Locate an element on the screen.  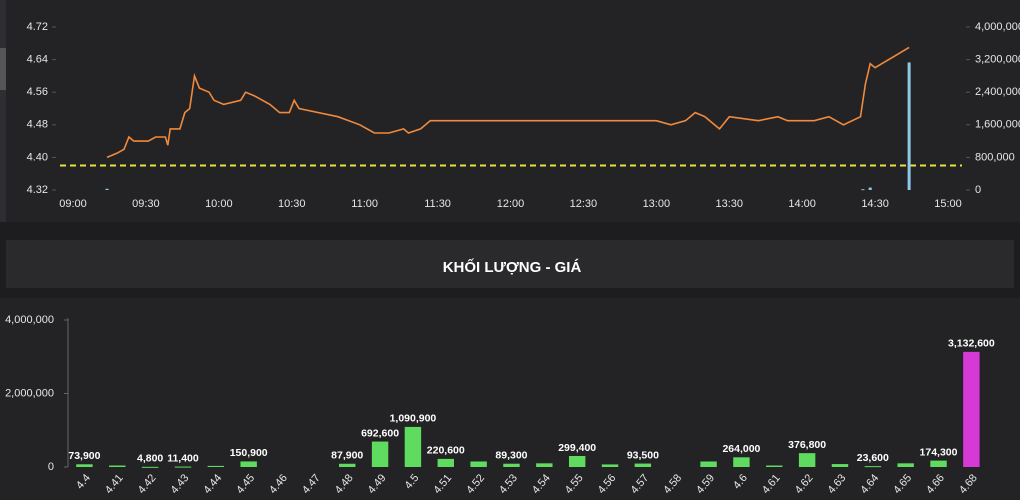
value-label: 23,600 is located at coordinates (873, 458).